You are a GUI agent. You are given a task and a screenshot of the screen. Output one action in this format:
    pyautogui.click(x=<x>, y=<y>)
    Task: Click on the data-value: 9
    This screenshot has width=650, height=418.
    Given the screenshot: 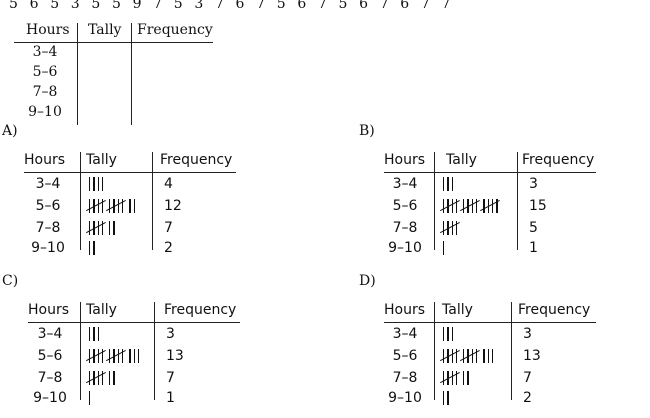 What is the action you would take?
    pyautogui.click(x=137, y=6)
    